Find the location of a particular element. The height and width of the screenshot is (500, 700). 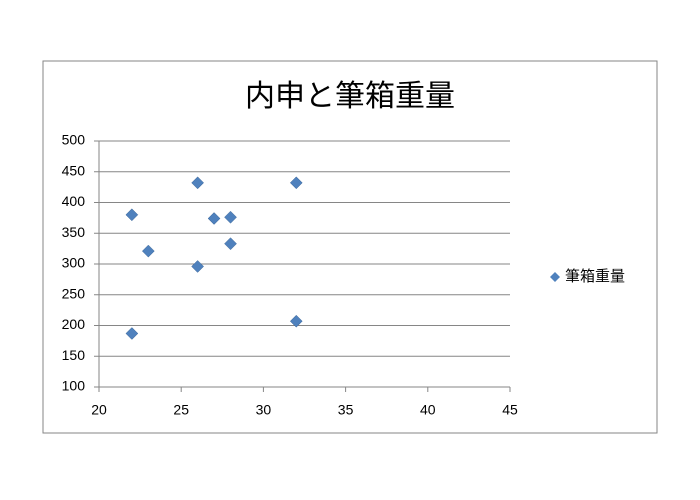

y-tick-label: 450 is located at coordinates (74, 170).